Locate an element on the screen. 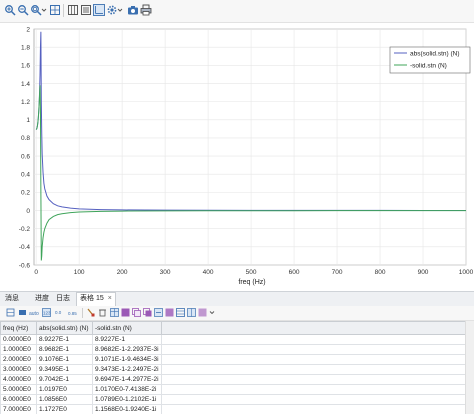  table-cell: 9.3473E-1-2.2497E-2i is located at coordinates (127, 369).